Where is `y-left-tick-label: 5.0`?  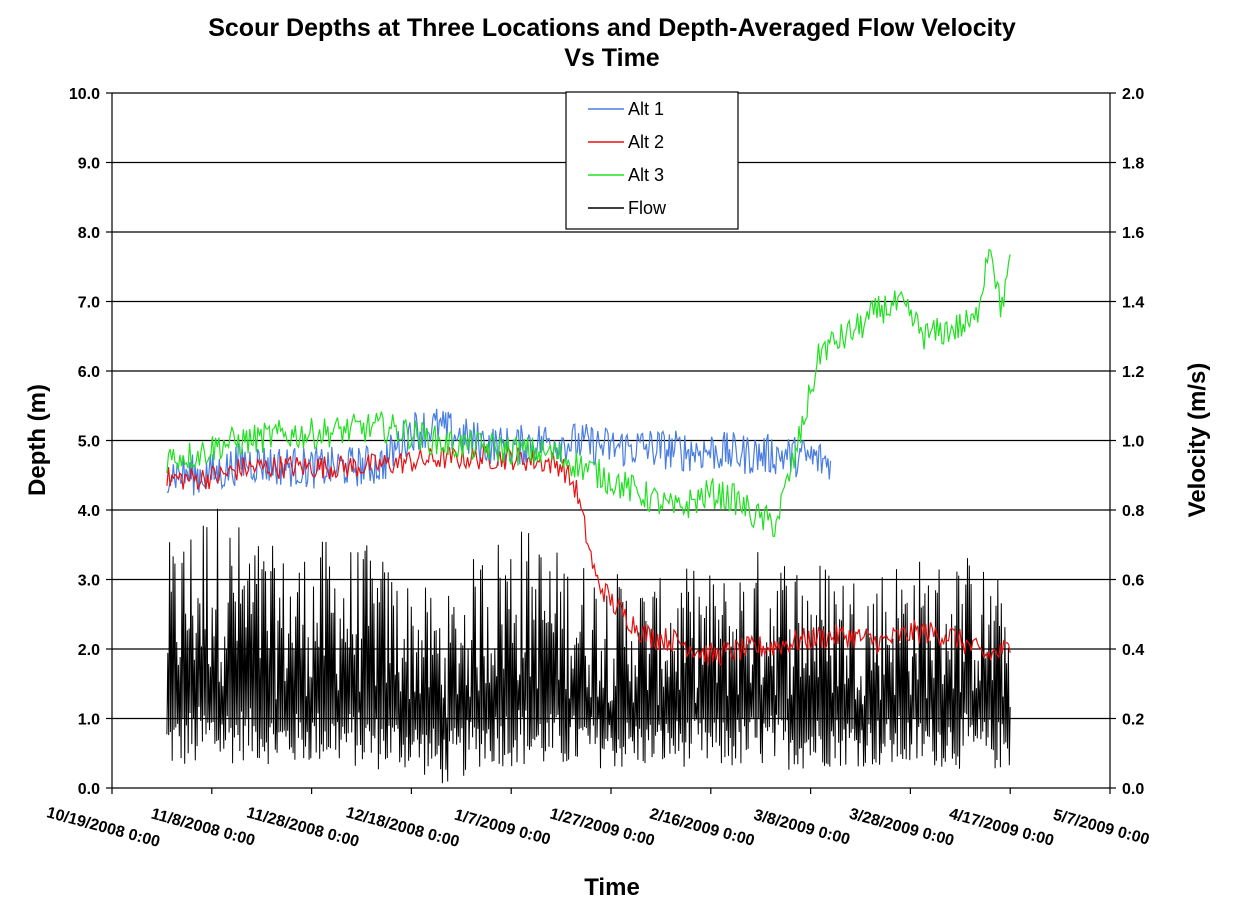 y-left-tick-label: 5.0 is located at coordinates (89, 442).